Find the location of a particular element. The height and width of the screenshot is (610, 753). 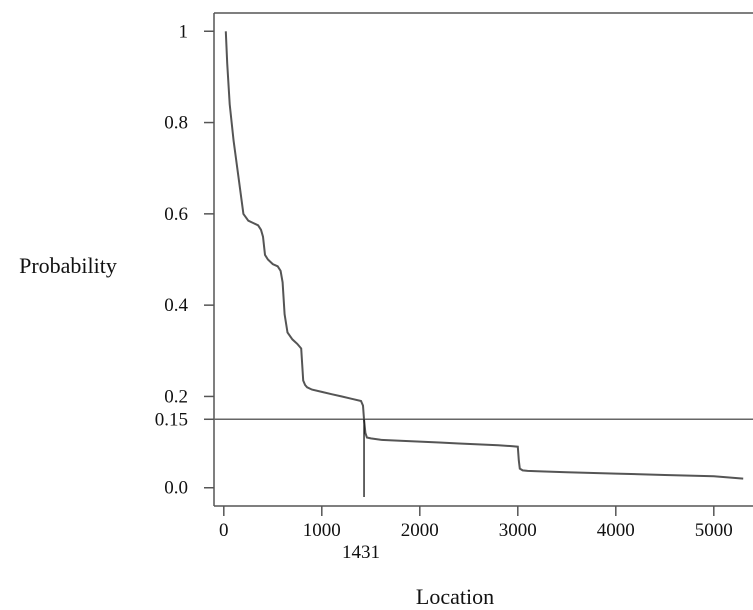

y-tick-label: 0.0 is located at coordinates (176, 488).